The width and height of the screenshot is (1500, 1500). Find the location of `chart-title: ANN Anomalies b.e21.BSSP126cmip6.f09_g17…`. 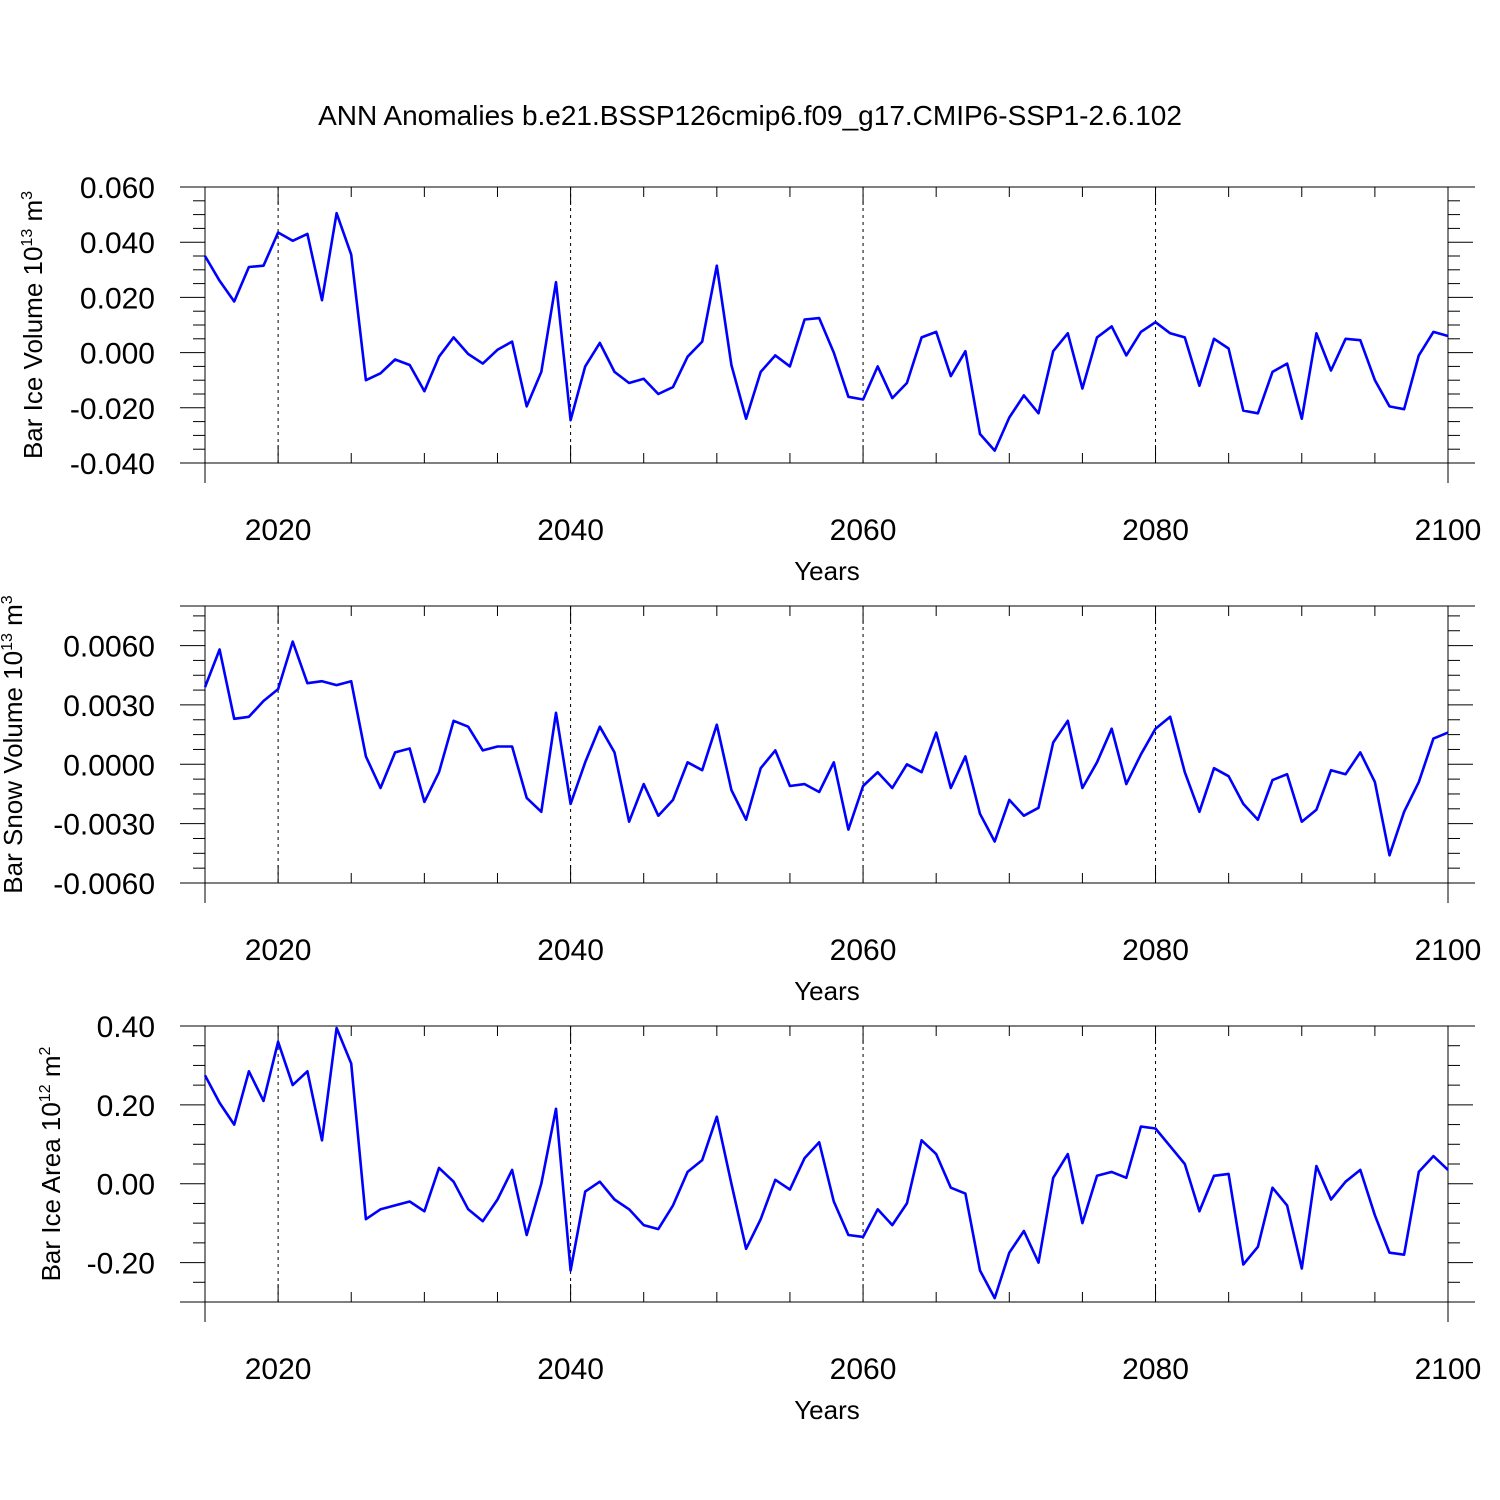

chart-title: ANN Anomalies b.e21.BSSP126cmip6.f09_g17… is located at coordinates (750, 115).